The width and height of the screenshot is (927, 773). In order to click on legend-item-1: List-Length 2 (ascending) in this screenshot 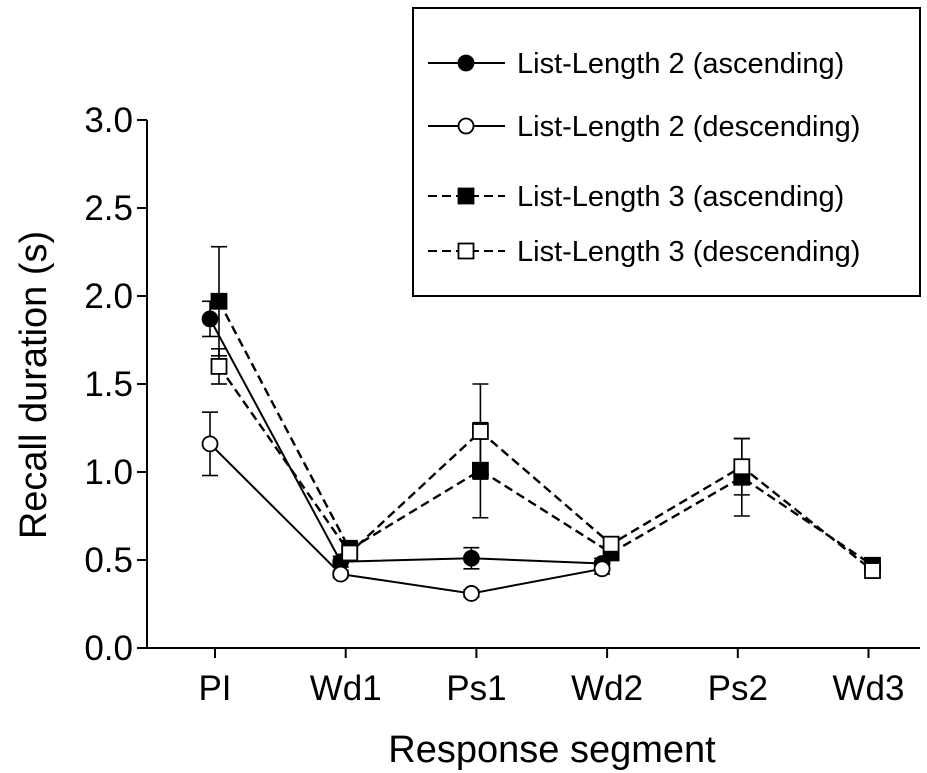, I will do `click(636, 64)`.